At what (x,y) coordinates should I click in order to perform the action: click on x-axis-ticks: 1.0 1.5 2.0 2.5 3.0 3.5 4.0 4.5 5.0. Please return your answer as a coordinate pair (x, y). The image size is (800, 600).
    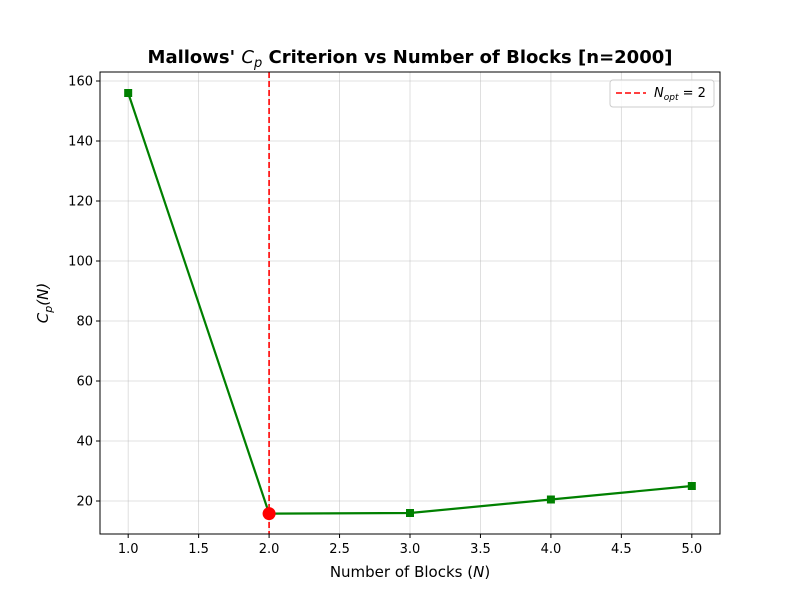
    Looking at the image, I should click on (410, 545).